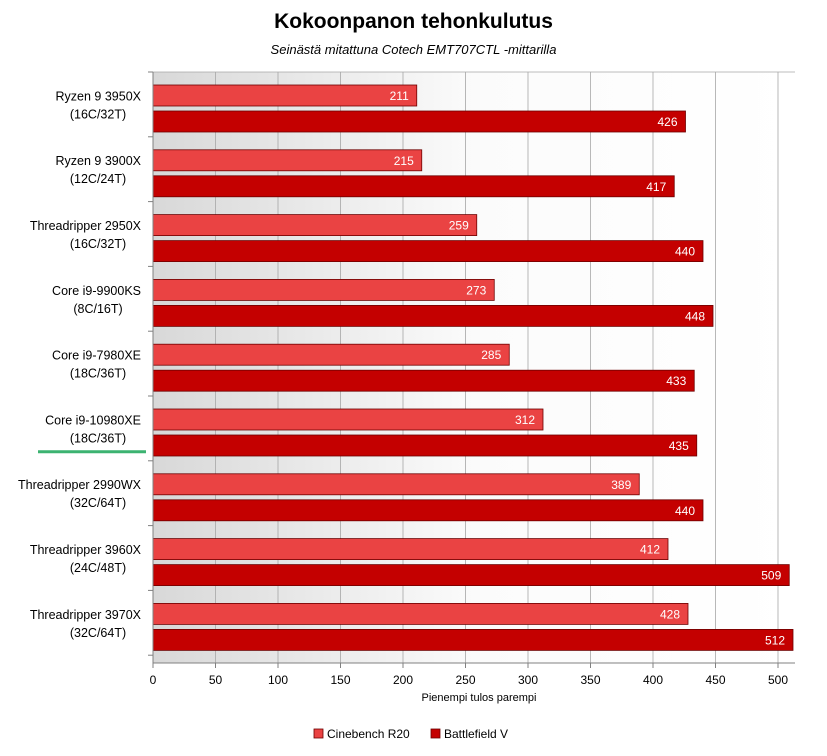 The height and width of the screenshot is (756, 827). What do you see at coordinates (80, 485) in the screenshot?
I see `category-label: Threadripper 2990WX` at bounding box center [80, 485].